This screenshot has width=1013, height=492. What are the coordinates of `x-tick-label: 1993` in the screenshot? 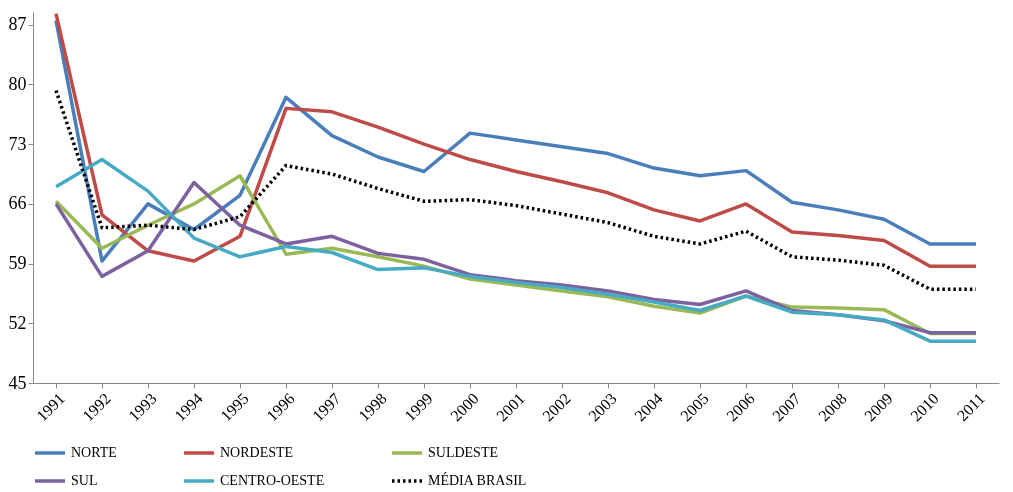 It's located at (142, 407).